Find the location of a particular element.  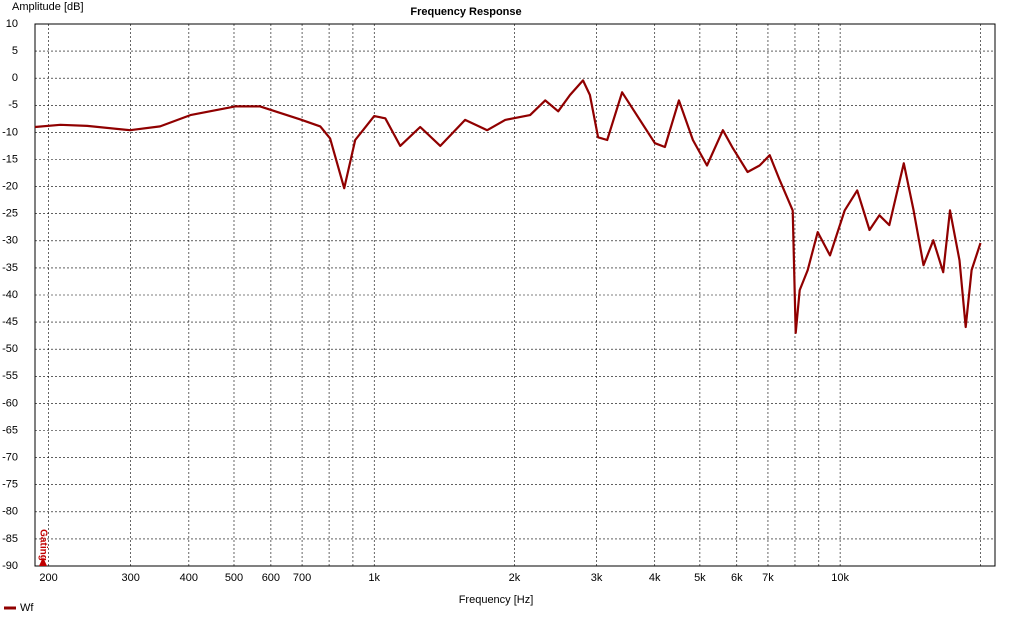

y-tick-label: -85 is located at coordinates (10, 539).